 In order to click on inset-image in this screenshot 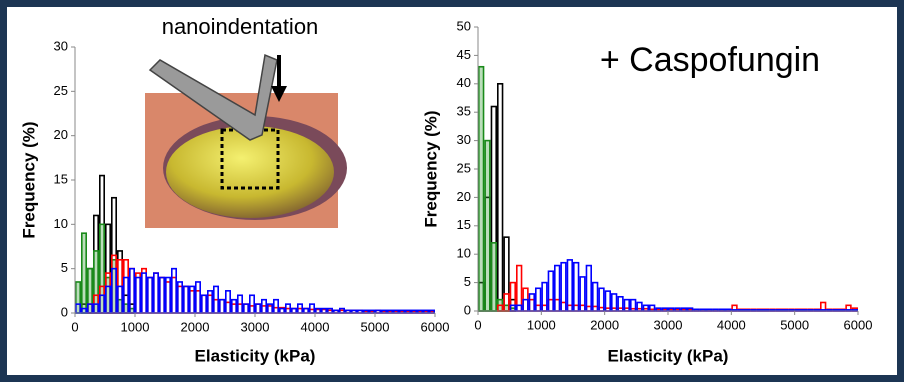, I will do `click(246, 140)`.